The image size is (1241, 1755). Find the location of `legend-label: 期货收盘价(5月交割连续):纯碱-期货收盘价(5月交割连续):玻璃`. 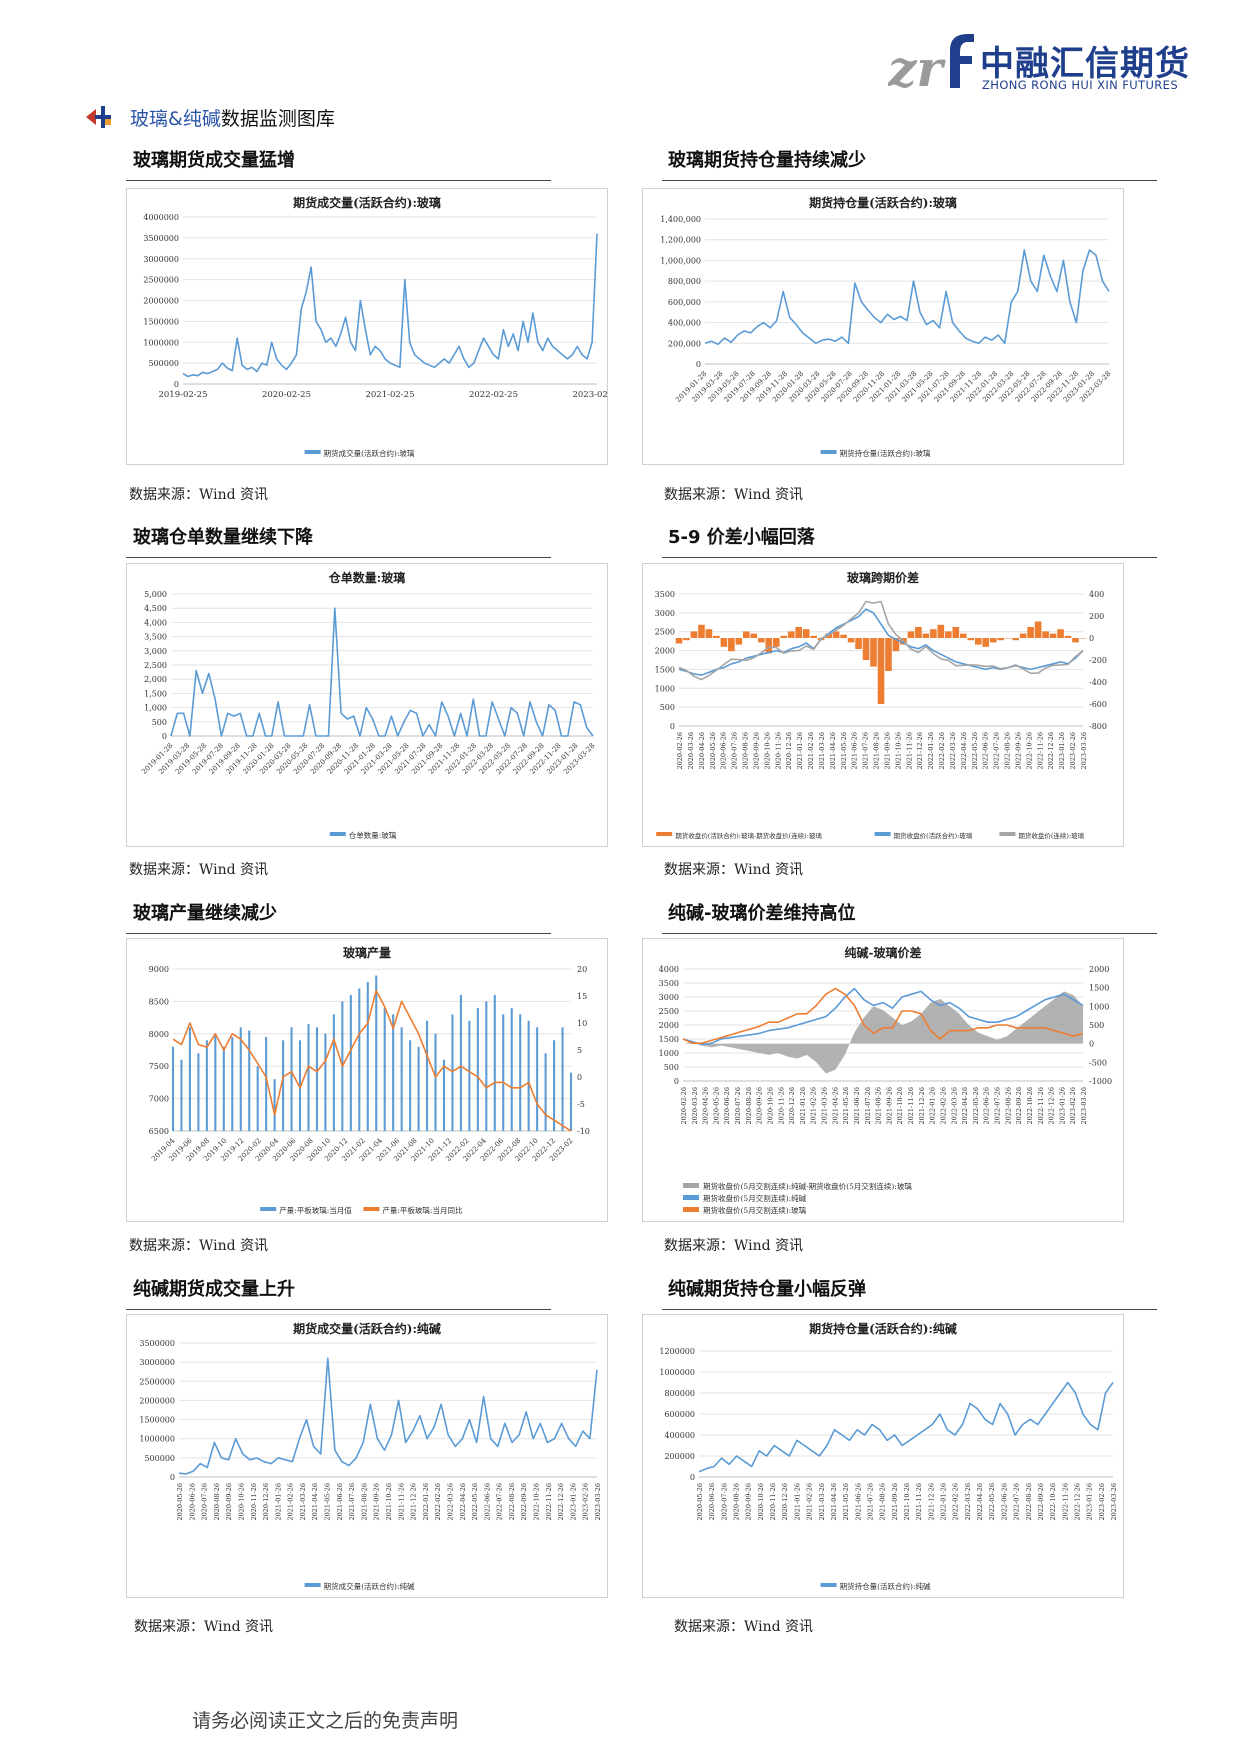

legend-label: 期货收盘价(5月交割连续):纯碱-期货收盘价(5月交割连续):玻璃 is located at coordinates (807, 1186).